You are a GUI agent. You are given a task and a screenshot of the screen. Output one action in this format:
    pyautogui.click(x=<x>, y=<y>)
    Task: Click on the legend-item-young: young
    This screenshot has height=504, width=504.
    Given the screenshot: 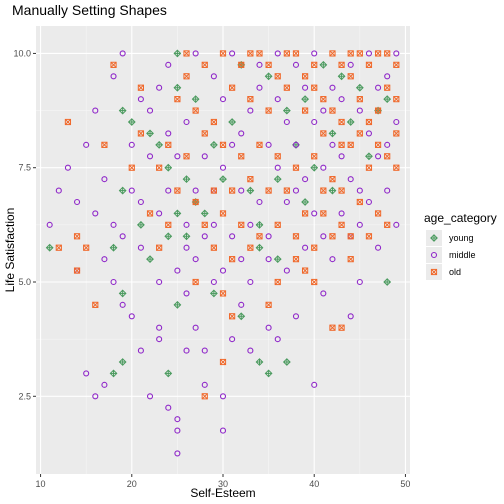 What is the action you would take?
    pyautogui.click(x=450, y=238)
    